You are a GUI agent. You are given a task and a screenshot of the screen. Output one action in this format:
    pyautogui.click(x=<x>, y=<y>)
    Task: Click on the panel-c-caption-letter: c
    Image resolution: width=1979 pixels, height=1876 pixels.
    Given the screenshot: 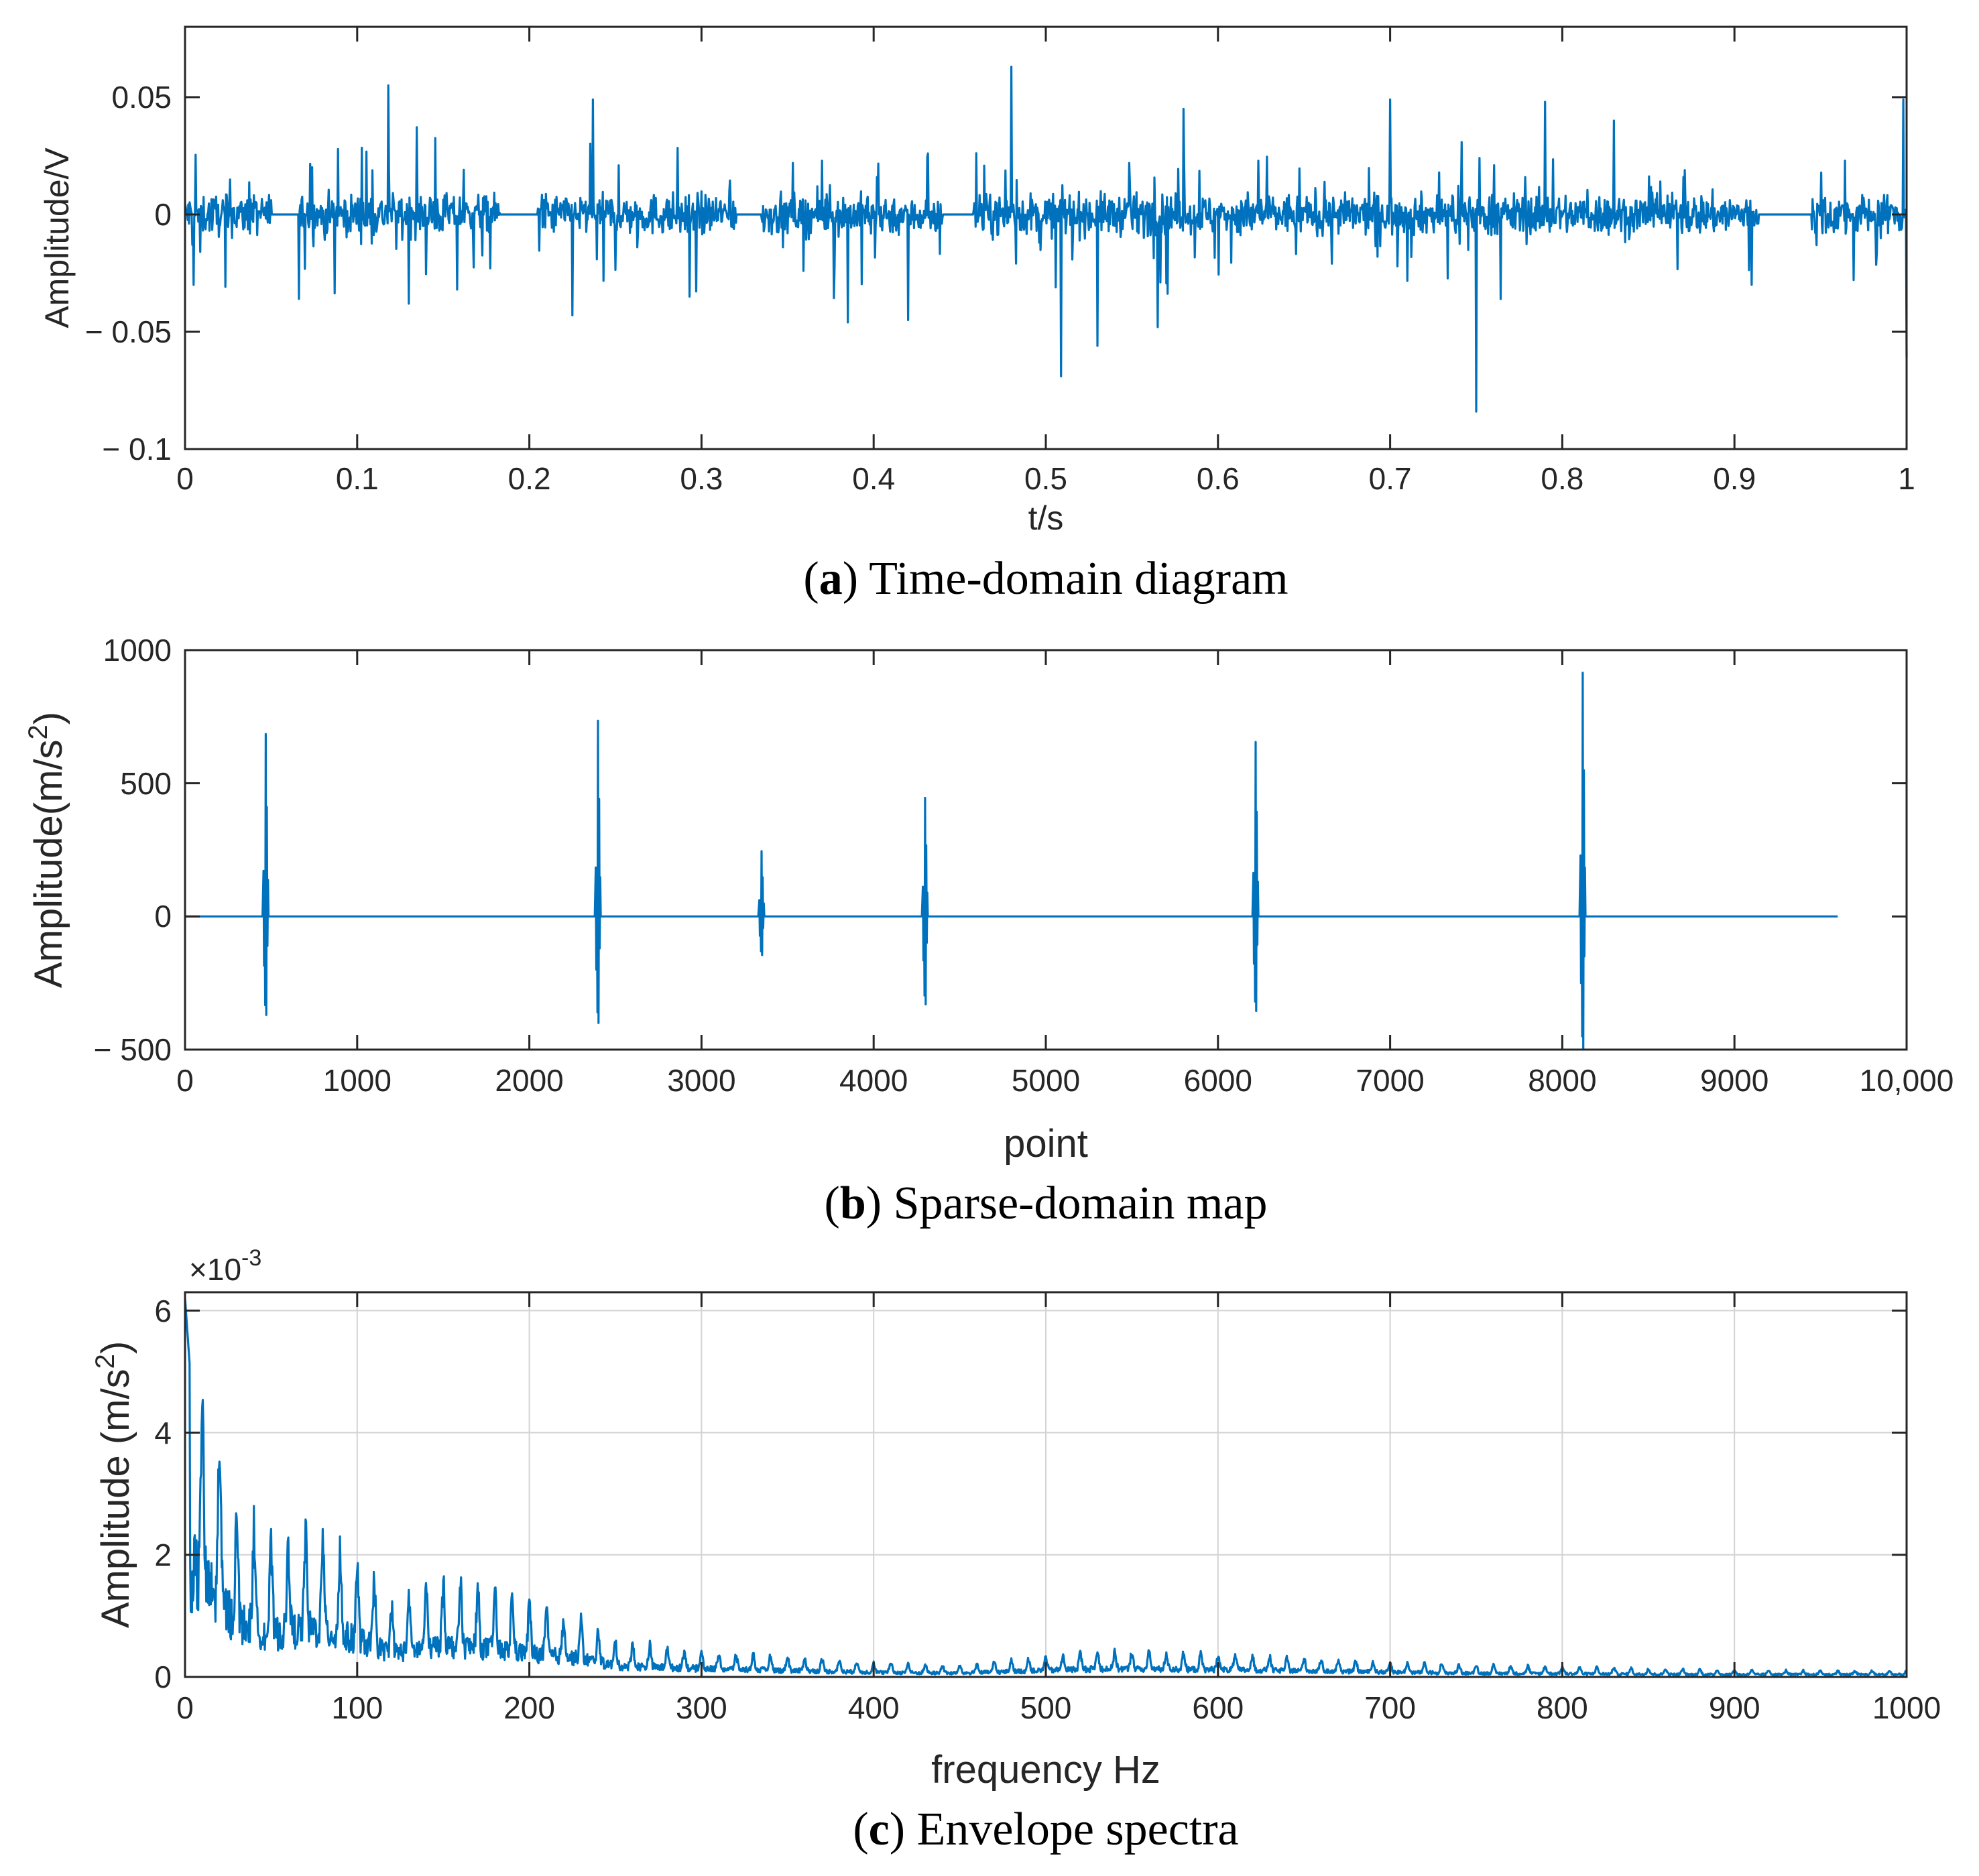 What is the action you would take?
    pyautogui.click(x=879, y=1830)
    